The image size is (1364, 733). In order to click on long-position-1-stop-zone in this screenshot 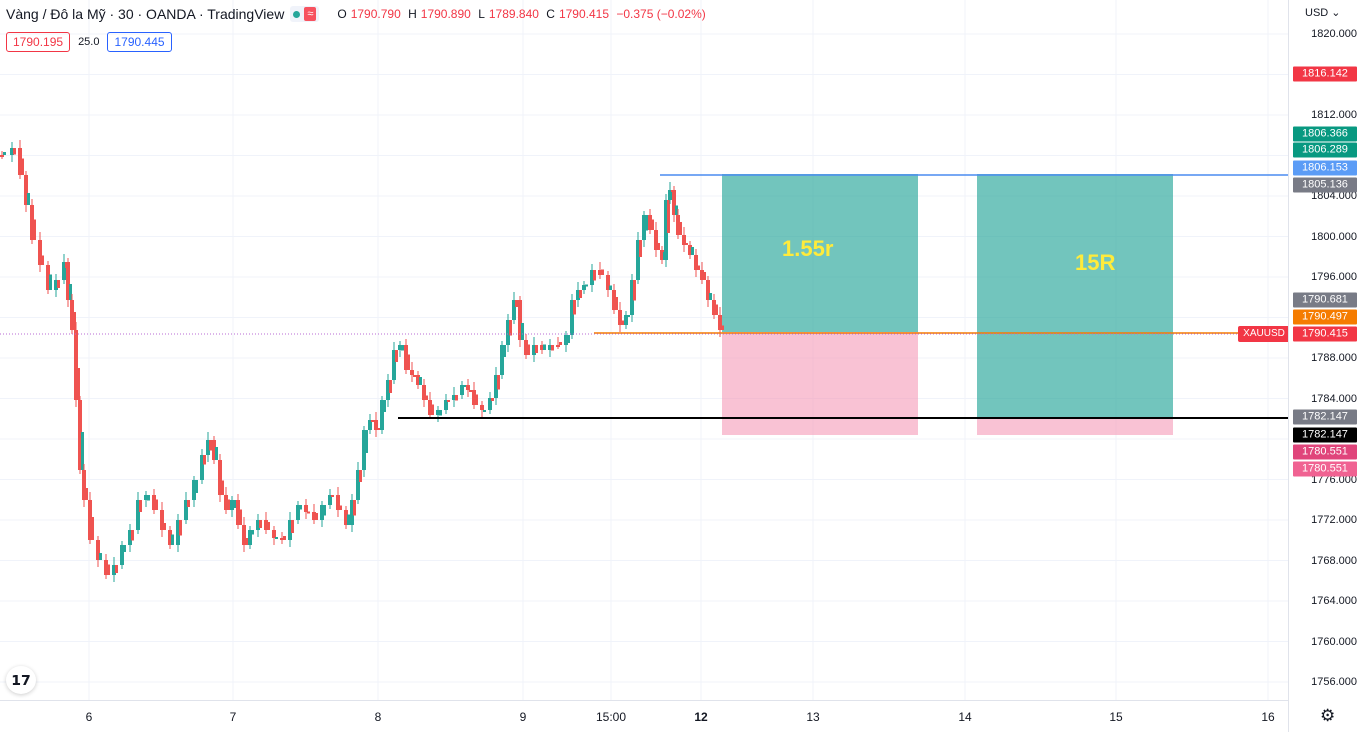, I will do `click(820, 383)`.